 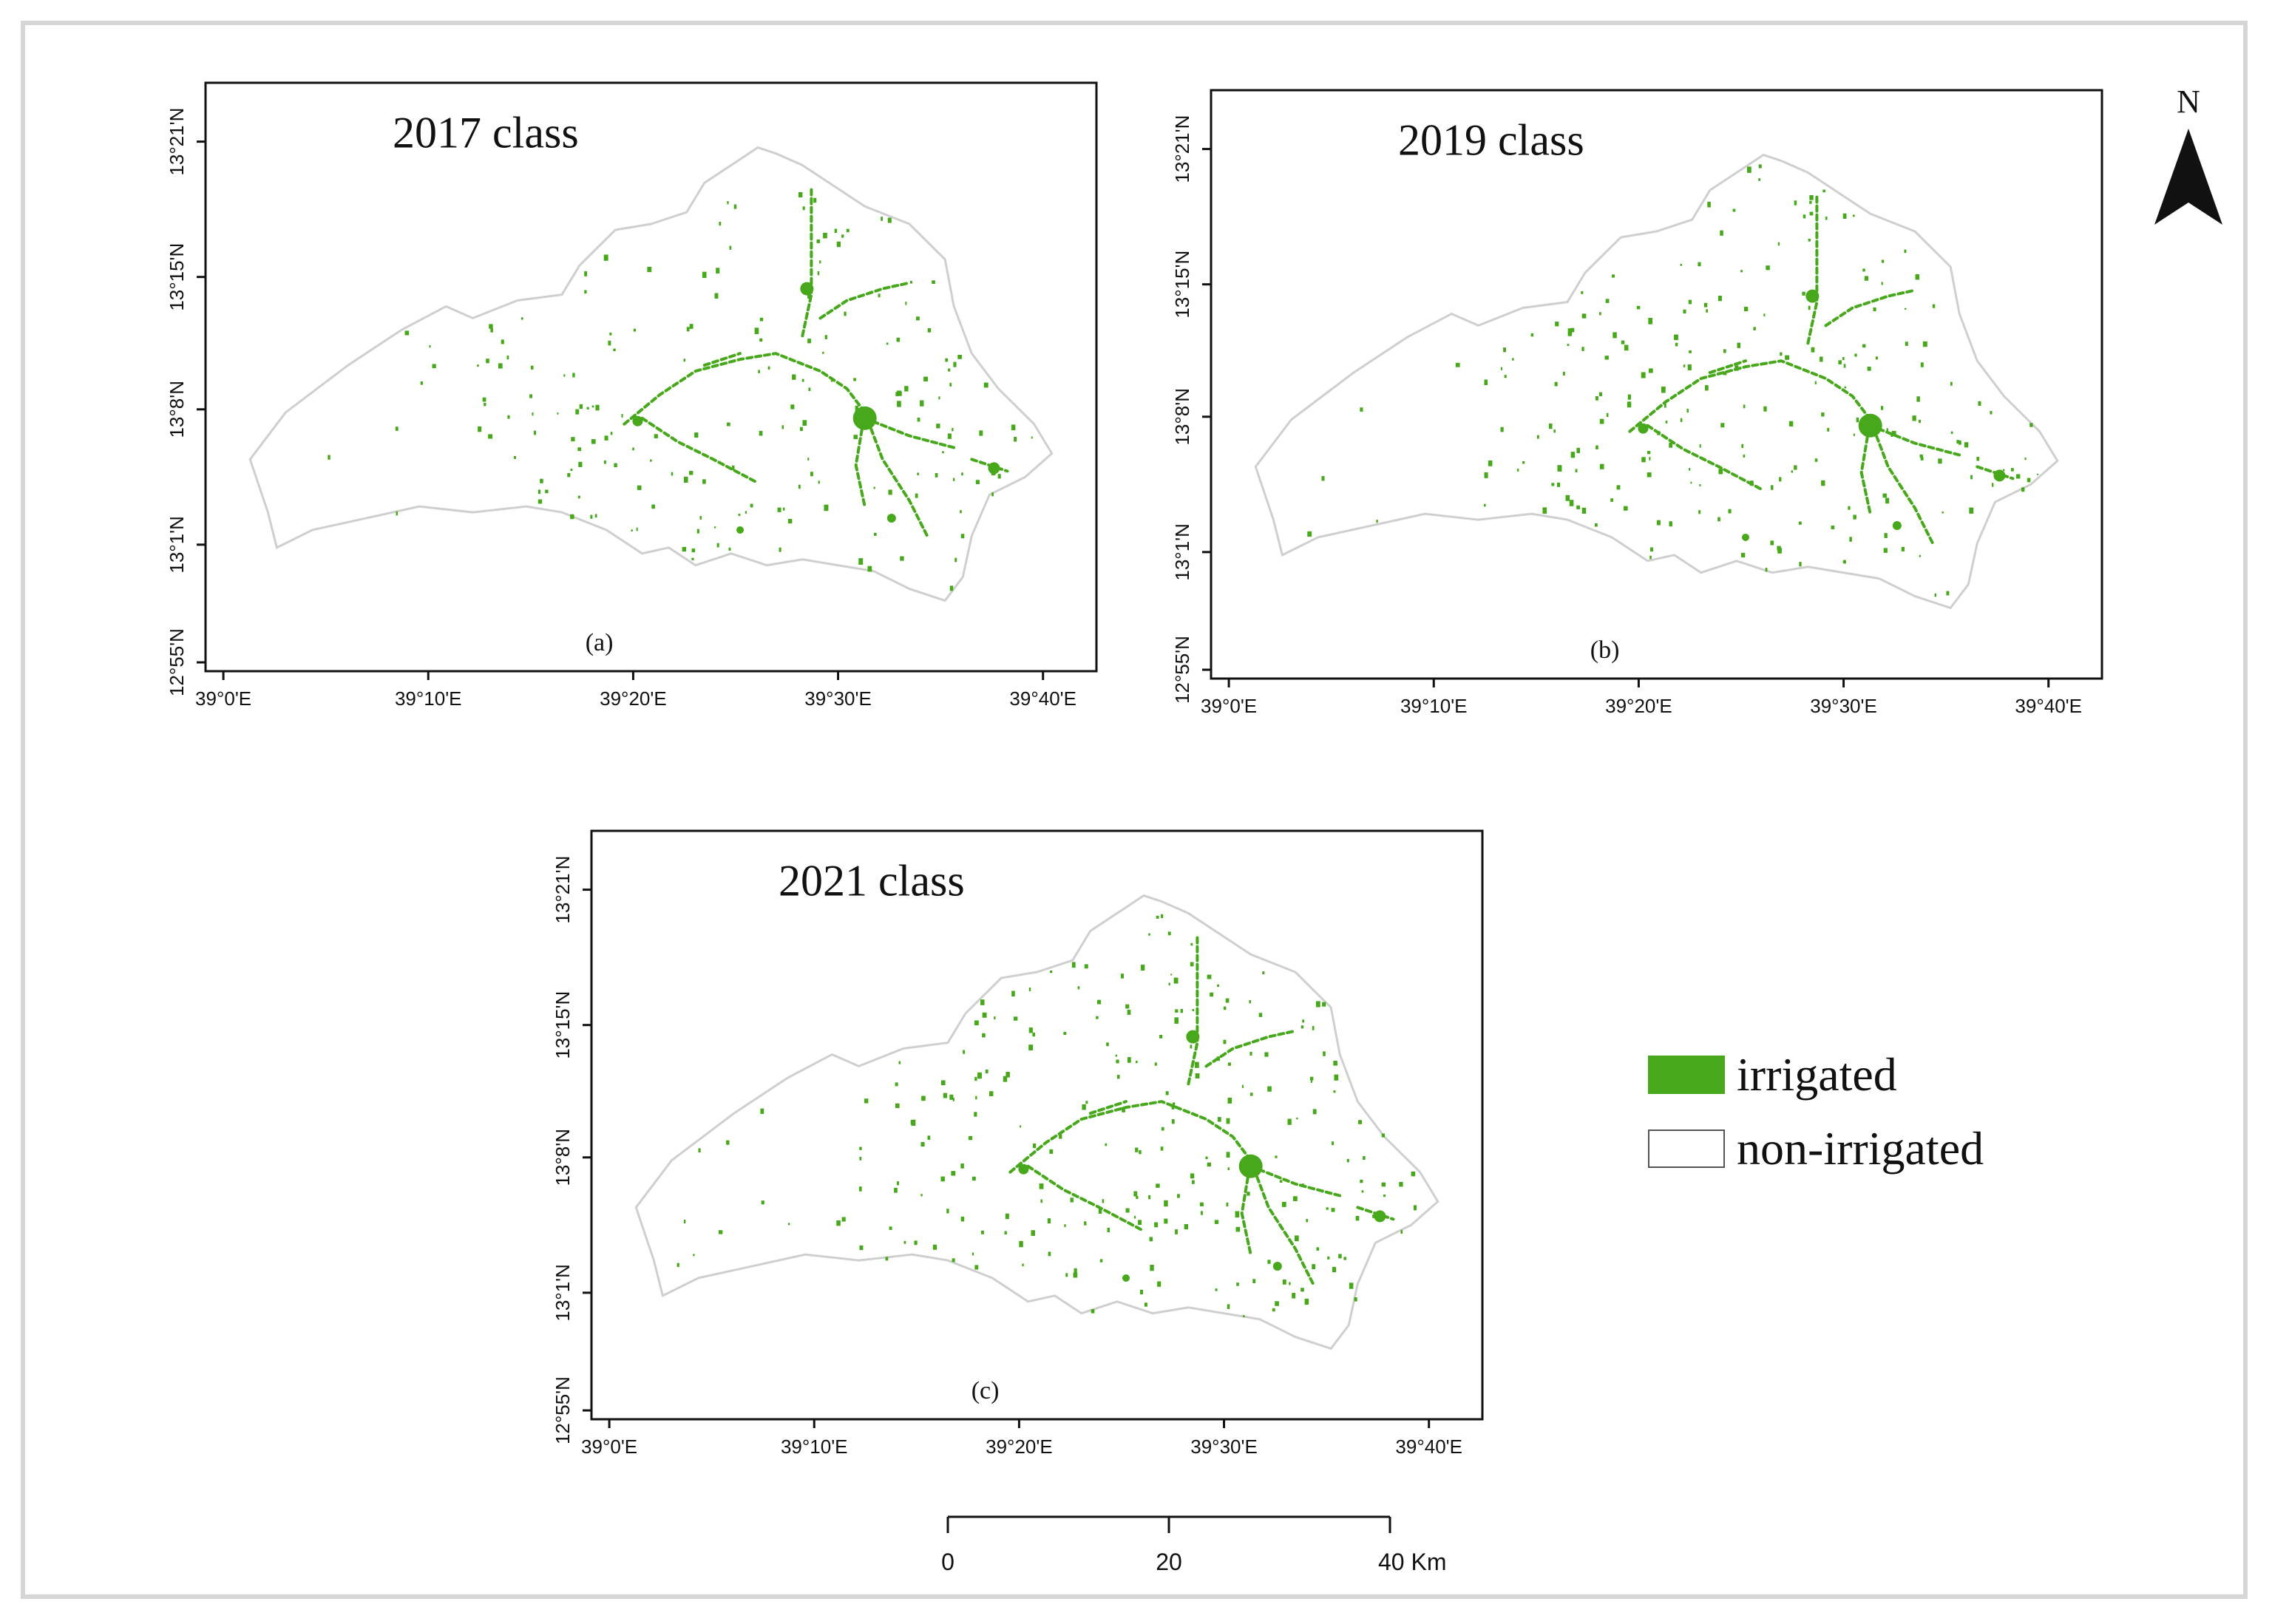 I want to click on legend-swatch-irrigated, so click(x=1686, y=1075).